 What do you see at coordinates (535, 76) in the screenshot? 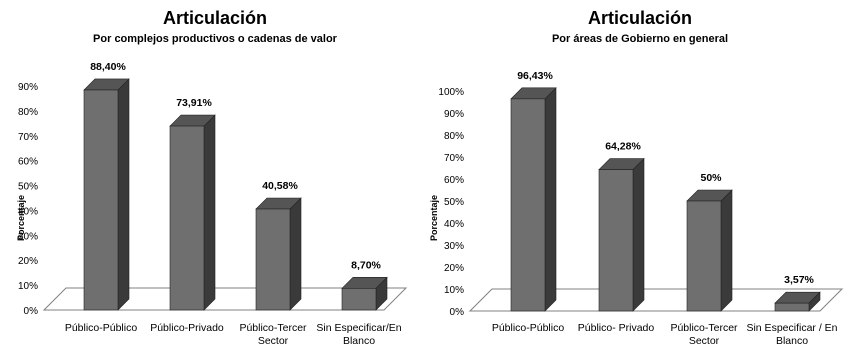
I see `data-label: 96,43%` at bounding box center [535, 76].